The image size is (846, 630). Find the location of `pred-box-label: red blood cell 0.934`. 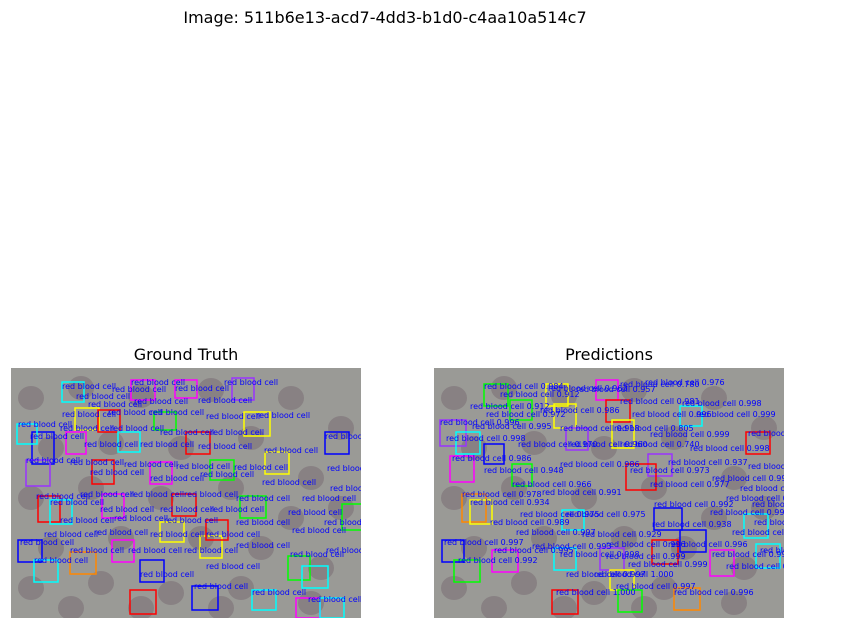

pred-box-label: red blood cell 0.934 is located at coordinates (510, 502).